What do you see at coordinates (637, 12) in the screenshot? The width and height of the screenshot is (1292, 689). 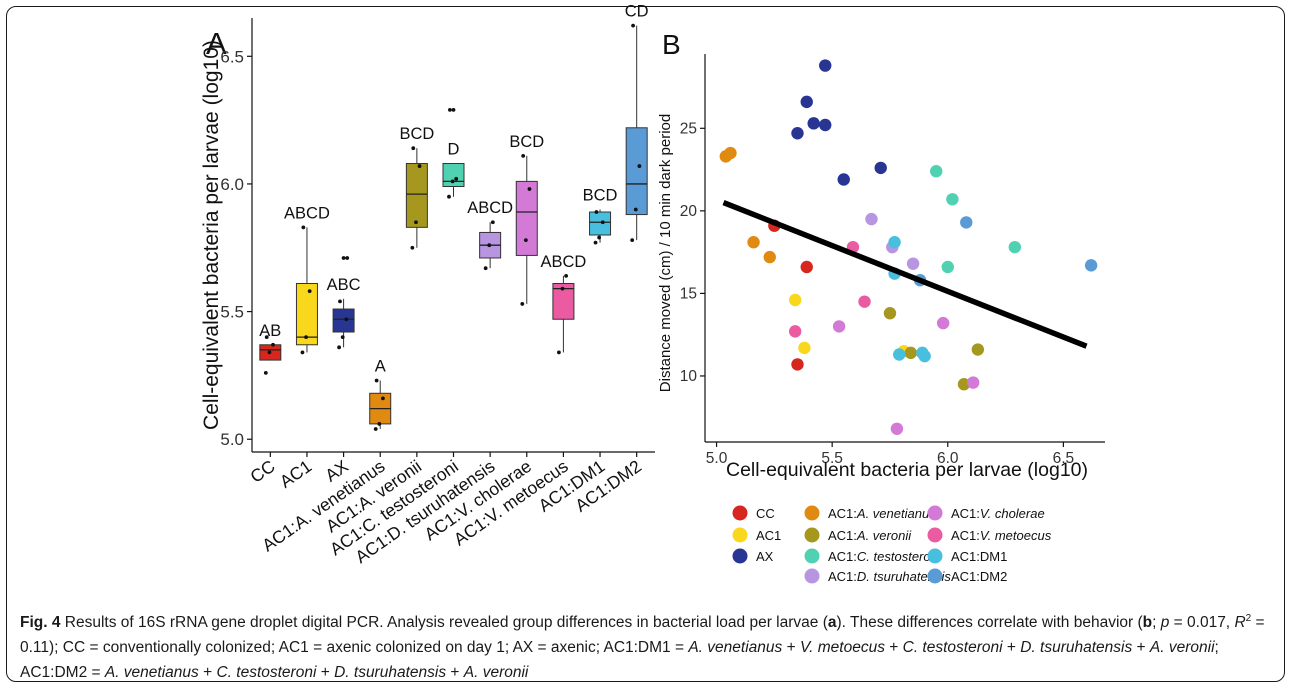 I see `significance-letters: CD` at bounding box center [637, 12].